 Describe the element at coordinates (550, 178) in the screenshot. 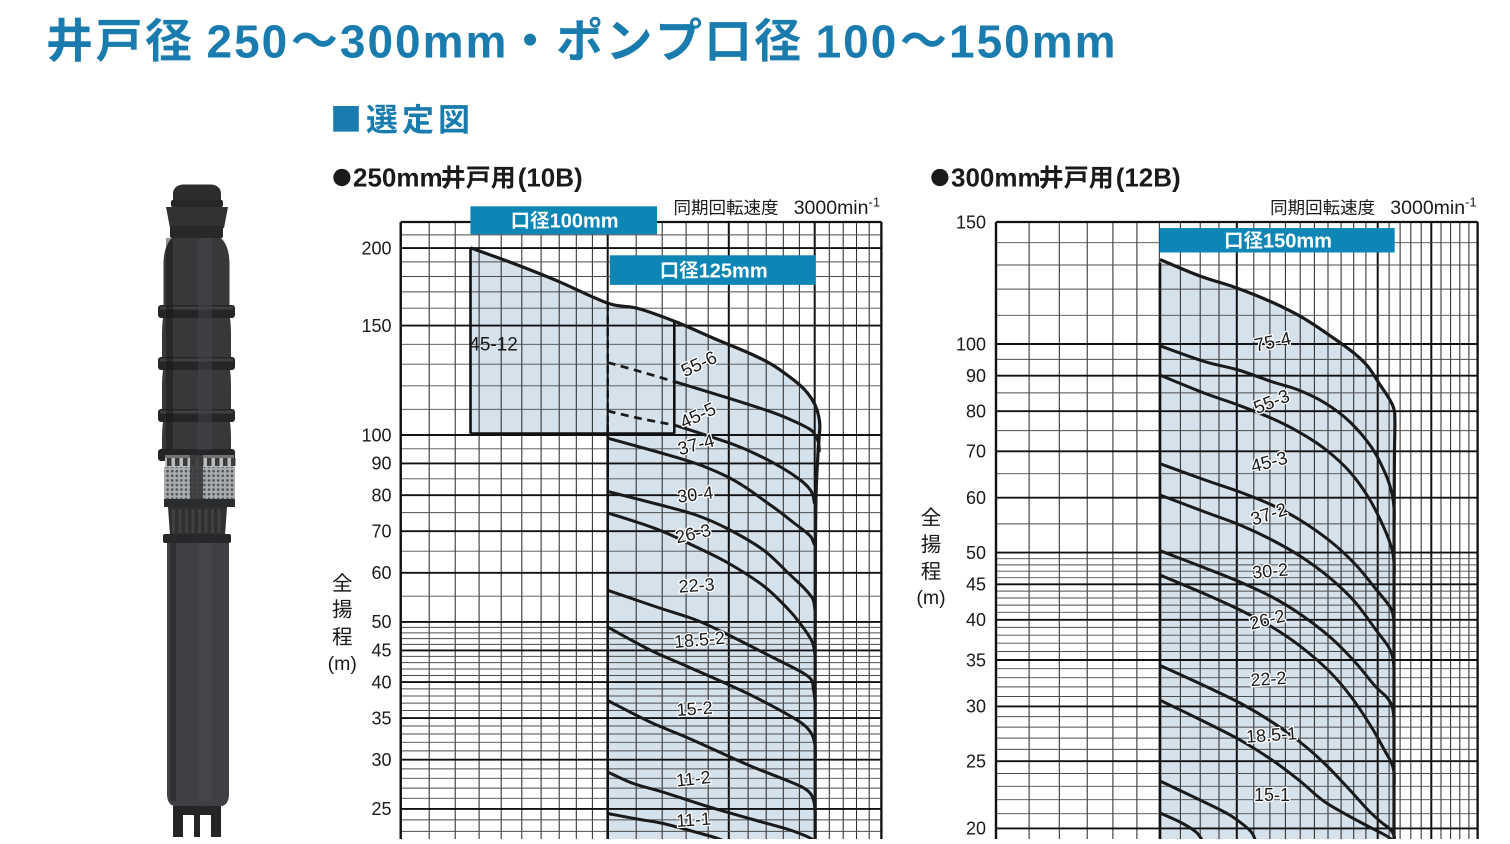

I see `svg-text: (10B)` at that location.